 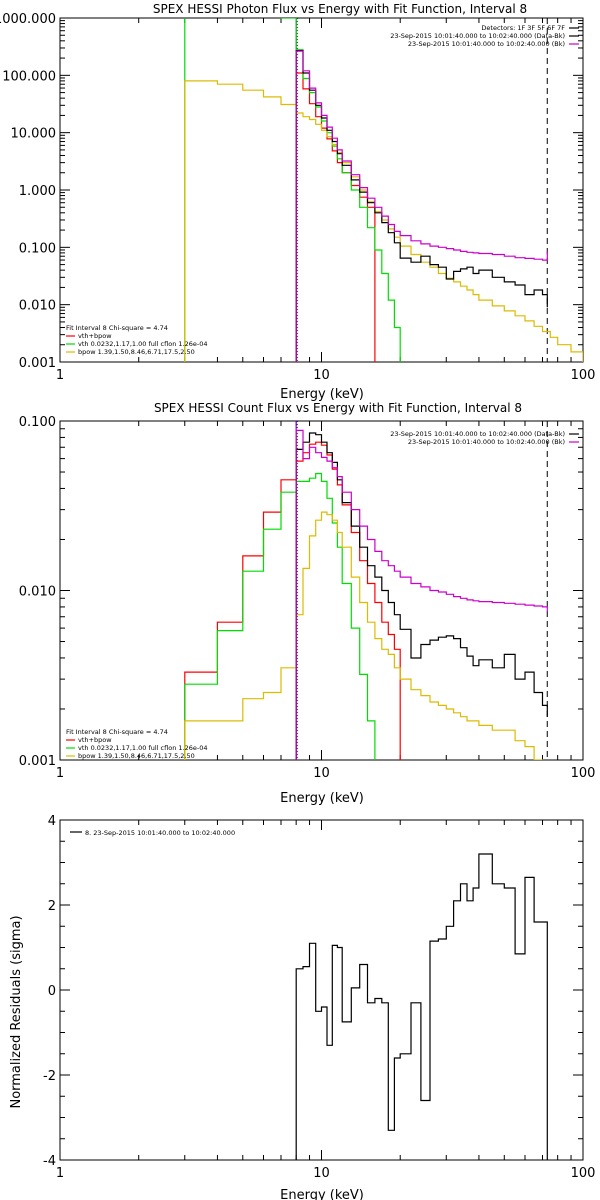 I want to click on y-tick-label: 4, so click(x=52, y=821).